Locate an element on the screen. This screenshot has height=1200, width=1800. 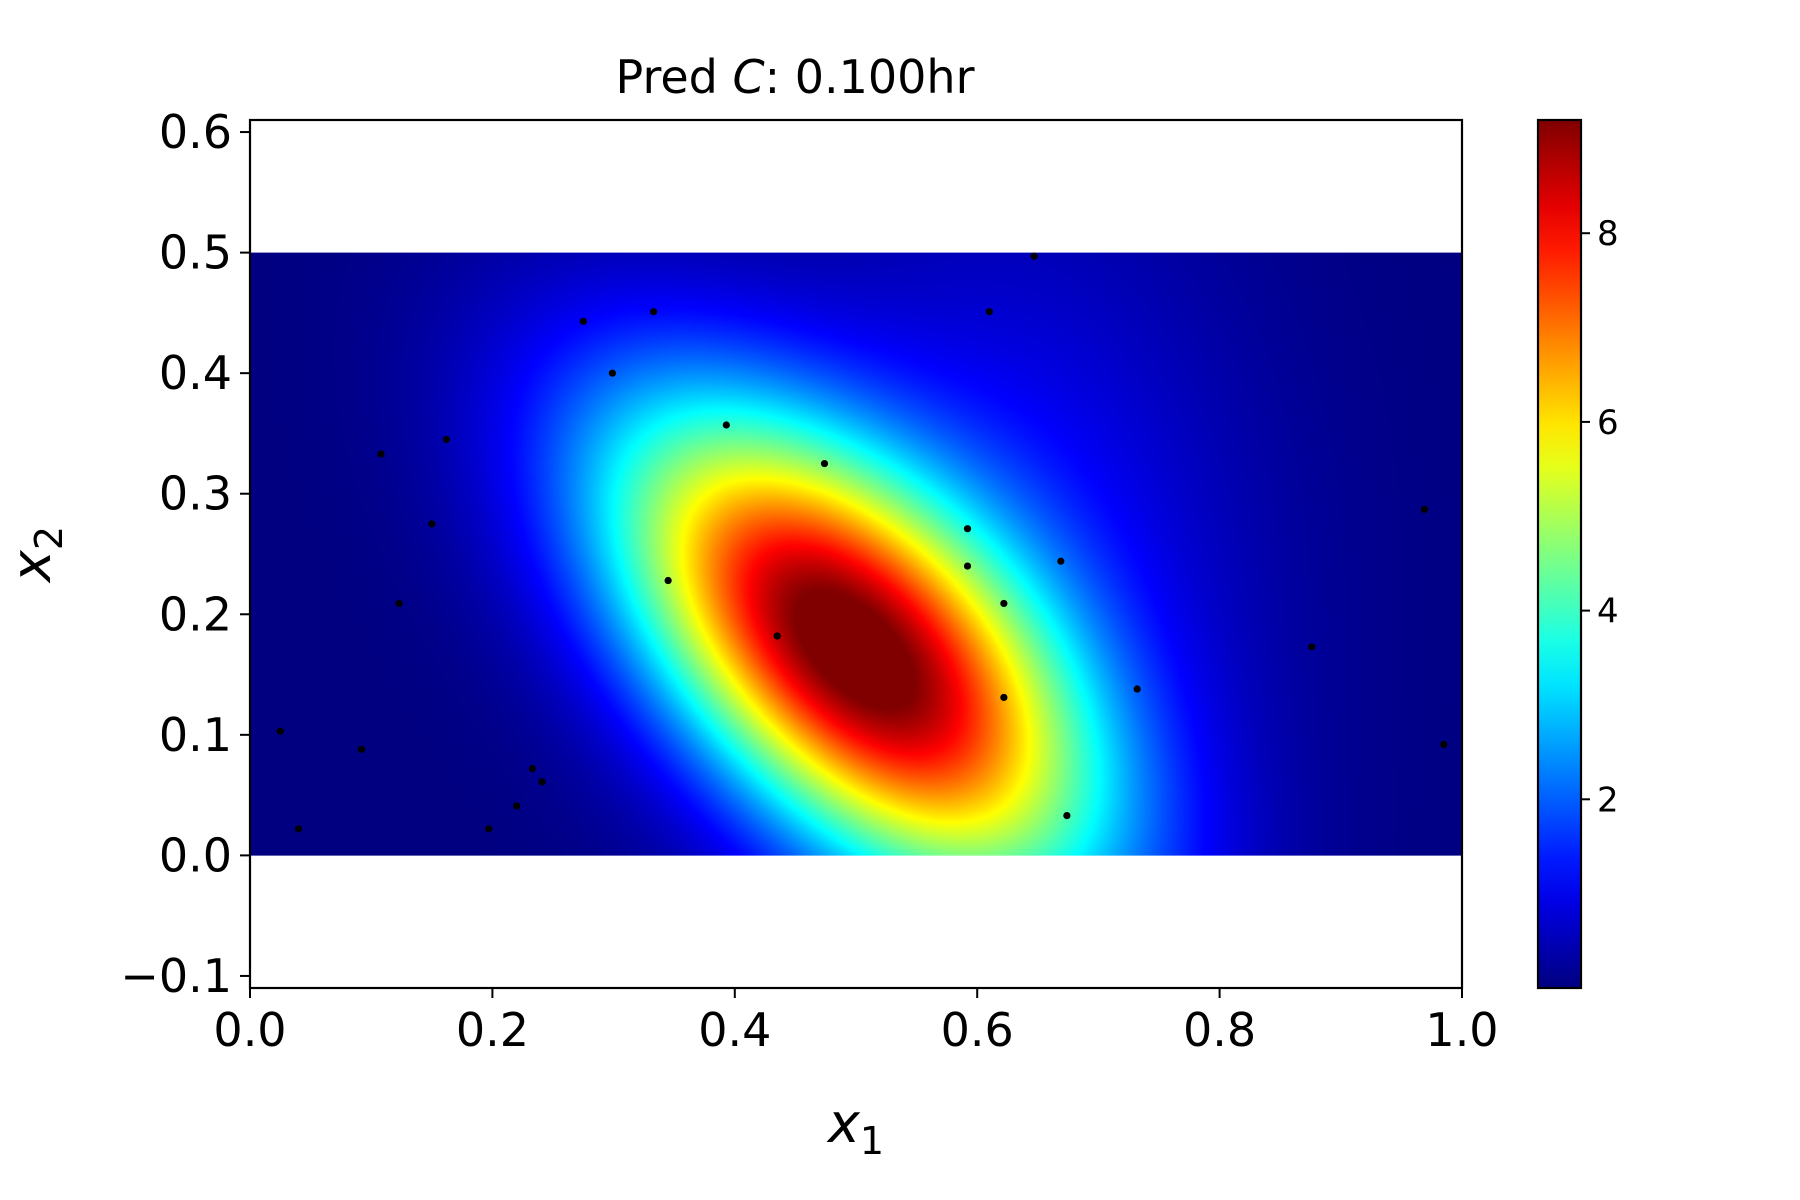
y-axis-label: x2 is located at coordinates (35, 555).